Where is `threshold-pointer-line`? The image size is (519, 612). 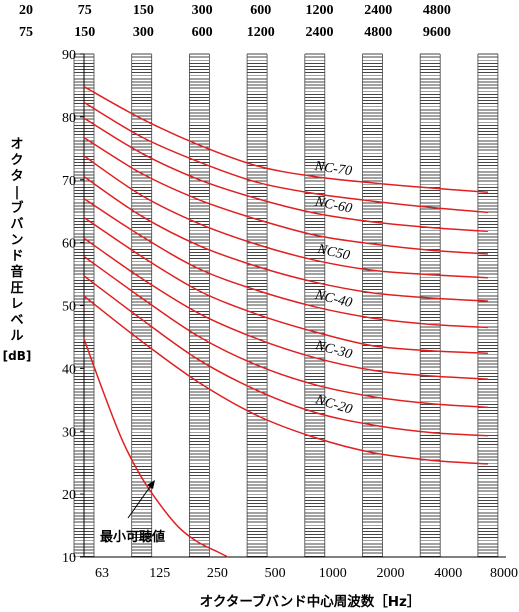
threshold-pointer-line is located at coordinates (140, 501).